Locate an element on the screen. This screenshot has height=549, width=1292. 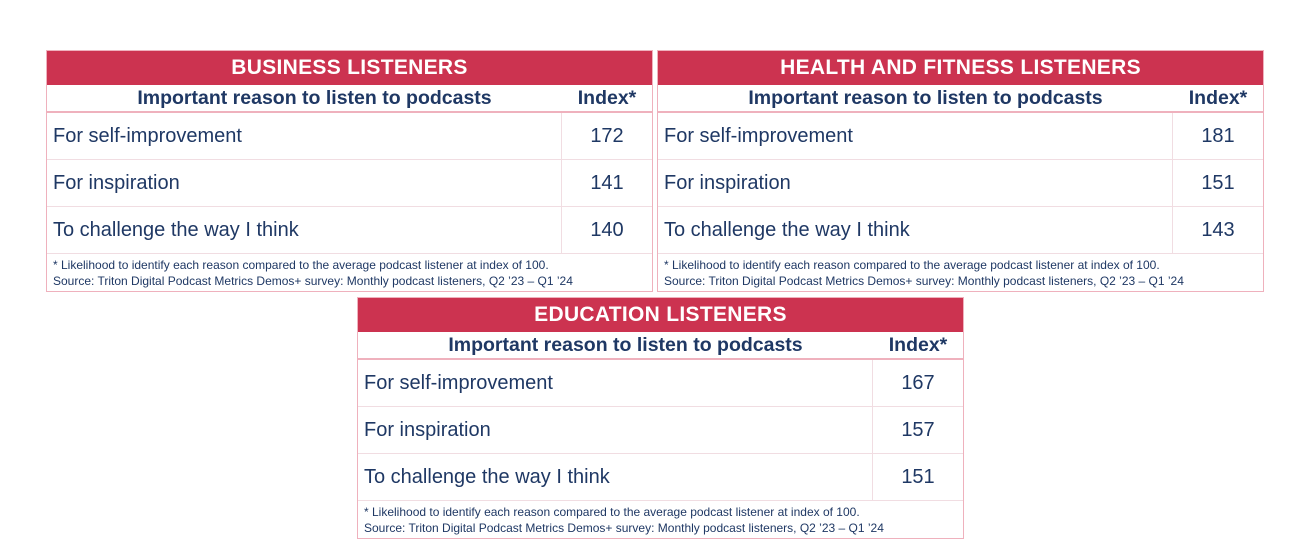
table-row: To challenge the way I think 151 is located at coordinates (660, 477).